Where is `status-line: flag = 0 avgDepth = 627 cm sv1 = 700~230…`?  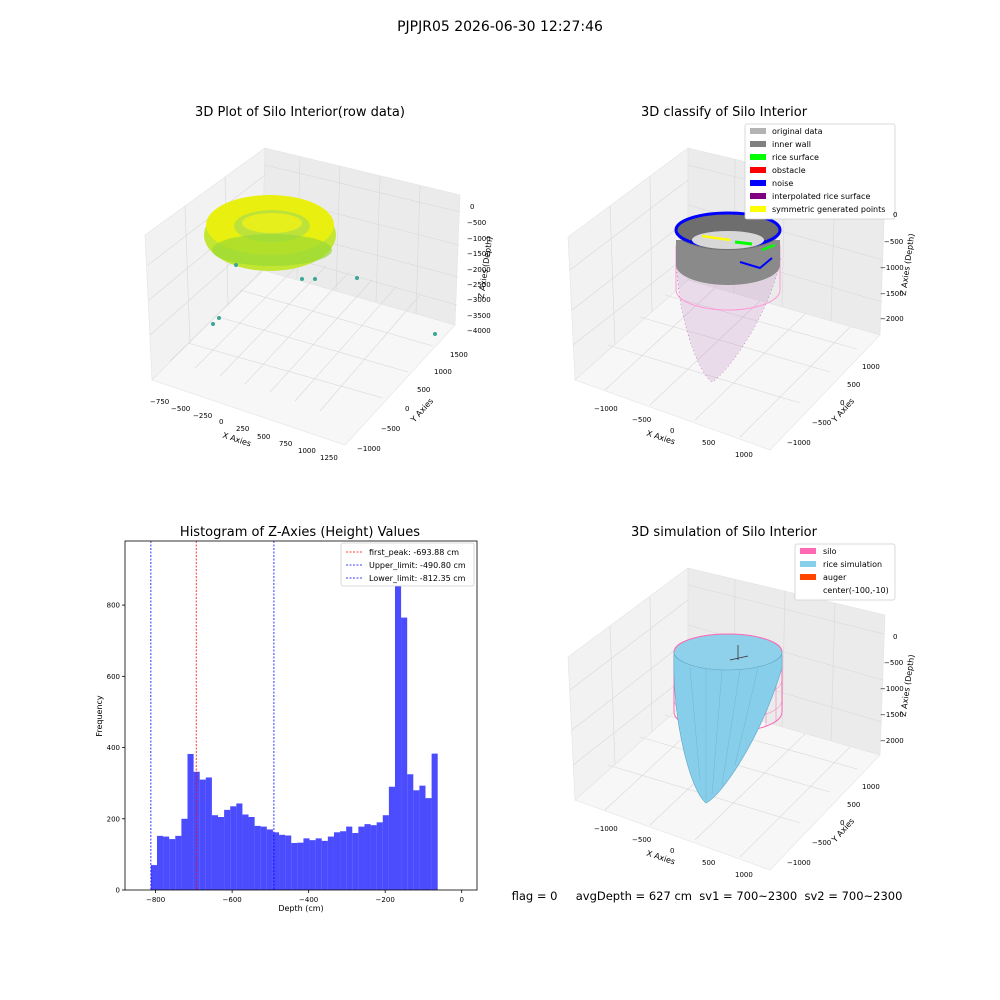
status-line: flag = 0 avgDepth = 627 cm sv1 = 700~230… is located at coordinates (707, 896).